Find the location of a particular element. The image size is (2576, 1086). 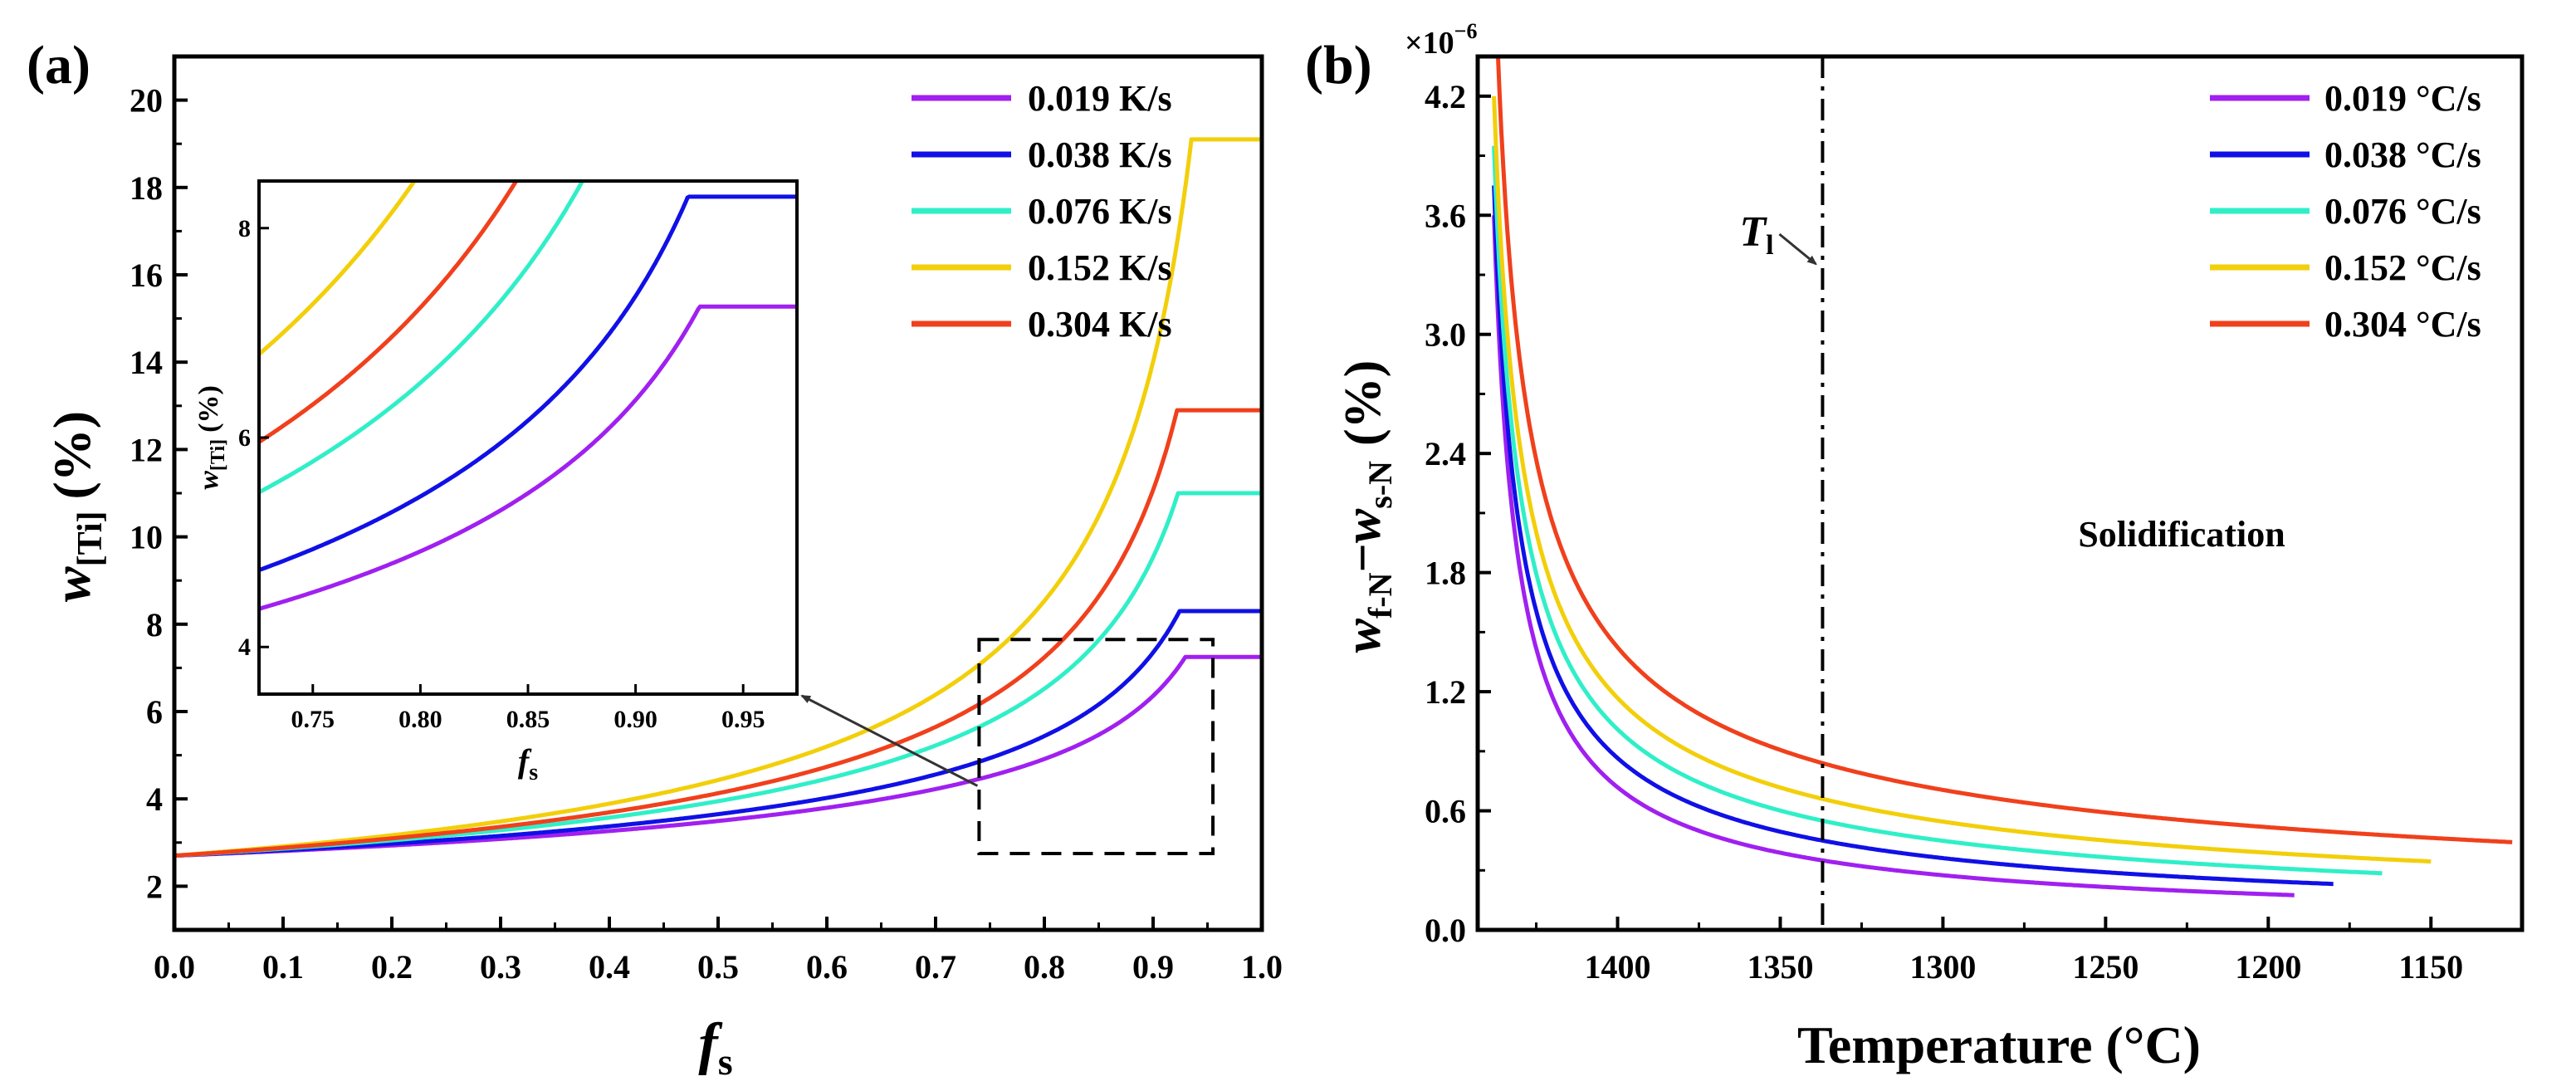

panel-b-x-ticks: 1400 1350 1300 1250 1200 1150 is located at coordinates (1999, 951).